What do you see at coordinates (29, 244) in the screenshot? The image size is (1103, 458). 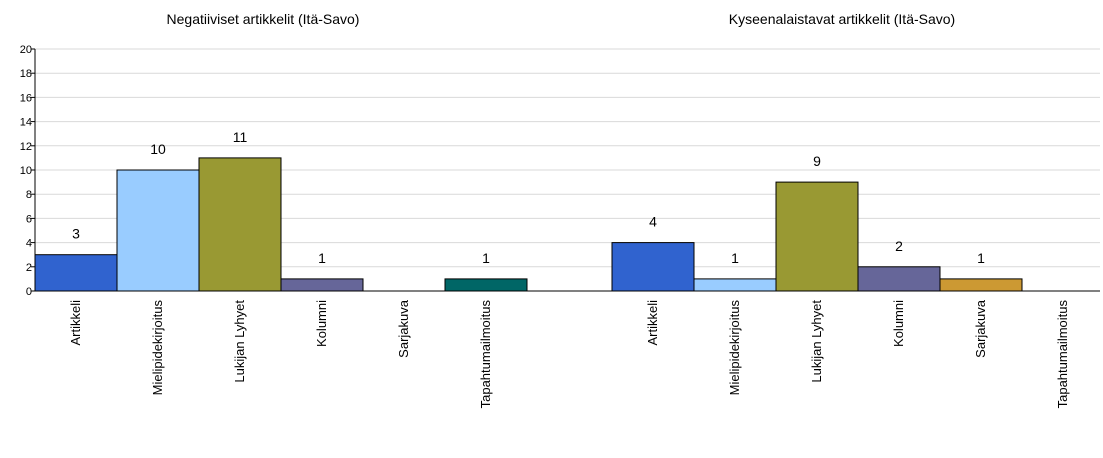 I see `y-tick-label: 4` at bounding box center [29, 244].